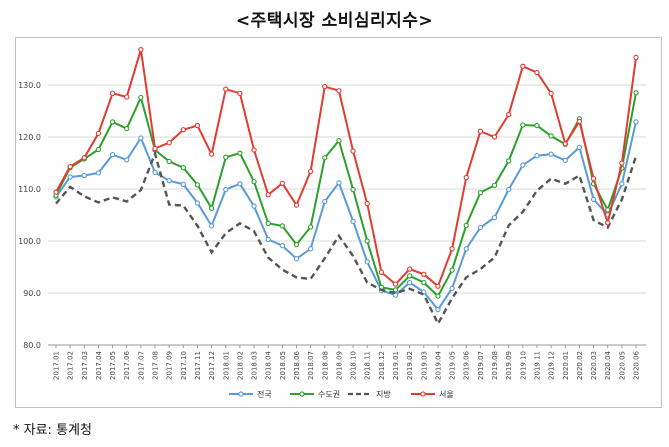  I want to click on legend-label: 수도권, so click(329, 394).